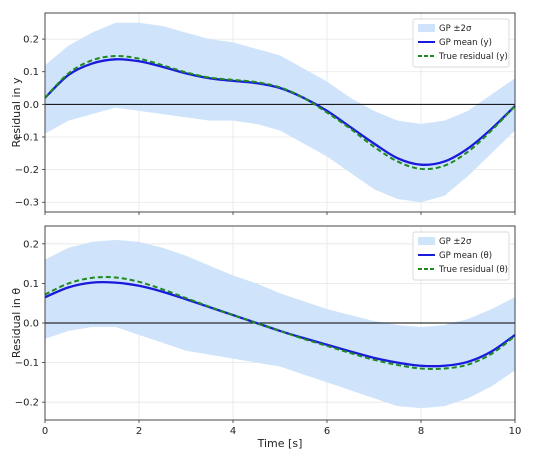 The width and height of the screenshot is (535, 459). Describe the element at coordinates (465, 256) in the screenshot. I see `legend-label-bottom-1: GP mean (θ)` at that location.